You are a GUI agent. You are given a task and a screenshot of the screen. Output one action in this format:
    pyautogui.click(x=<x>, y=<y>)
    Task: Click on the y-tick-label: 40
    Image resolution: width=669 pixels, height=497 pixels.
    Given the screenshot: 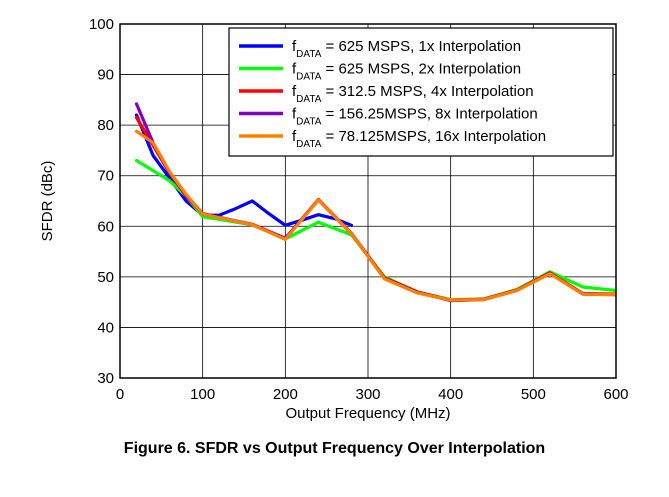 What is the action you would take?
    pyautogui.click(x=105, y=327)
    